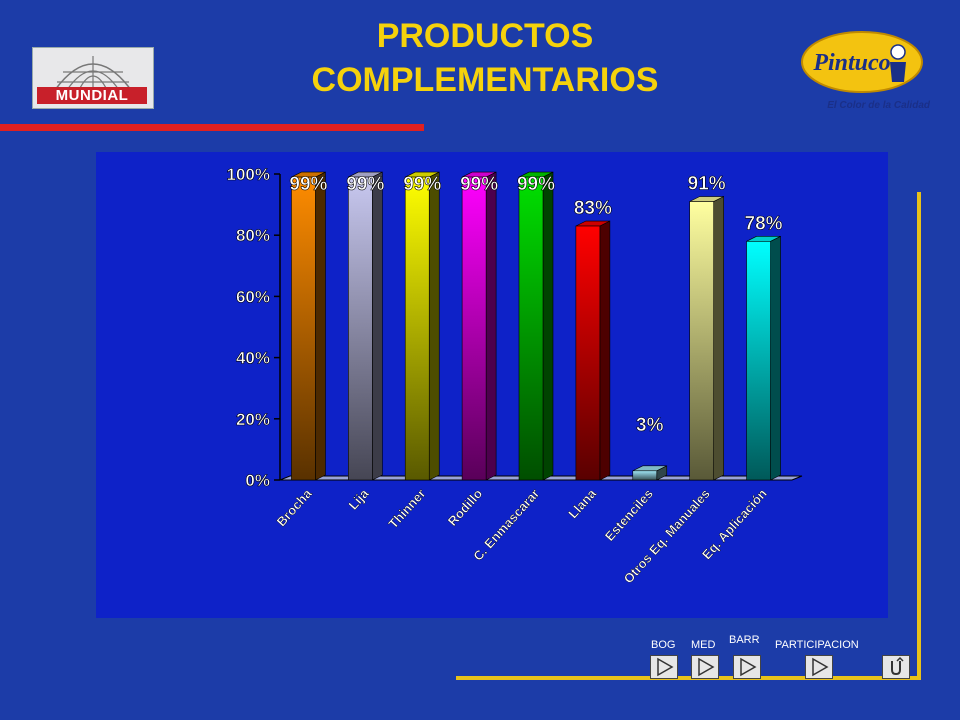 The width and height of the screenshot is (960, 720). What do you see at coordinates (688, 678) in the screenshot?
I see `frame-line-horizontal` at bounding box center [688, 678].